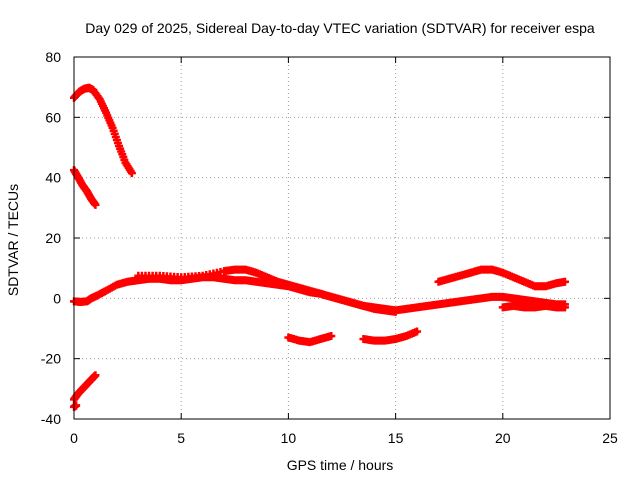 This screenshot has width=640, height=480. Describe the element at coordinates (74, 438) in the screenshot. I see `x-tick-label: 0` at that location.